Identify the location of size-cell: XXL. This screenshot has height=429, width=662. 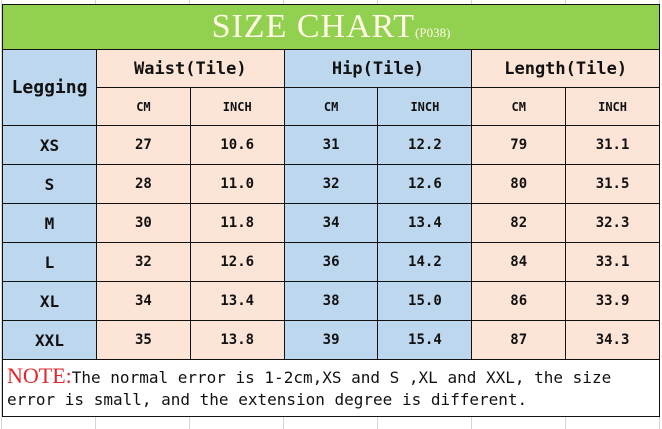
(49, 340).